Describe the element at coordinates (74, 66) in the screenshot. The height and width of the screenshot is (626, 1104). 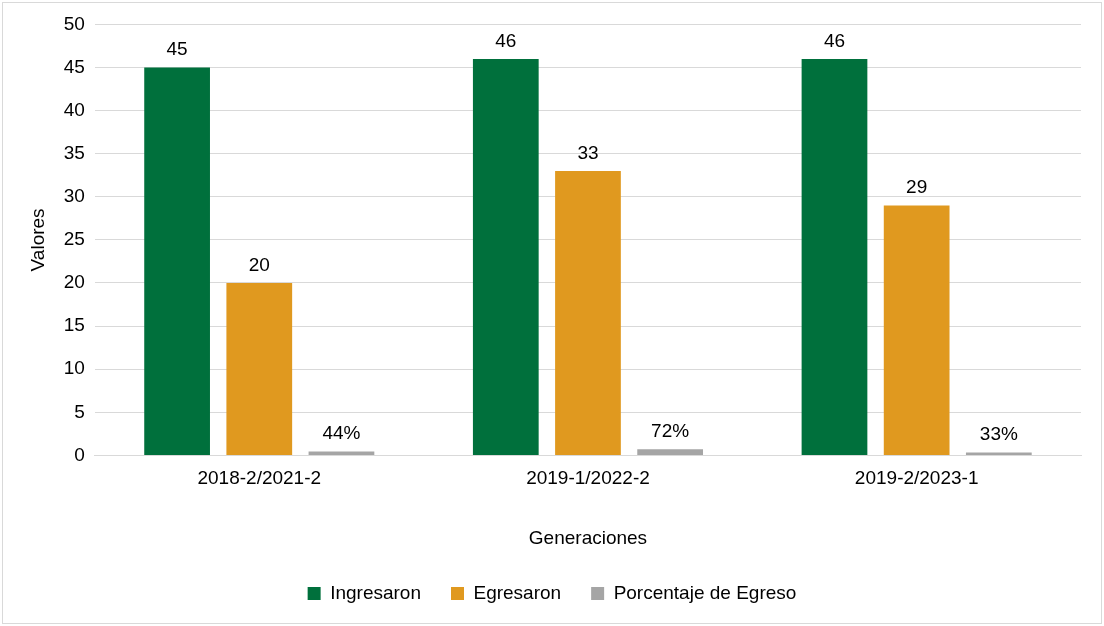
I see `y-tick-label: 45` at that location.